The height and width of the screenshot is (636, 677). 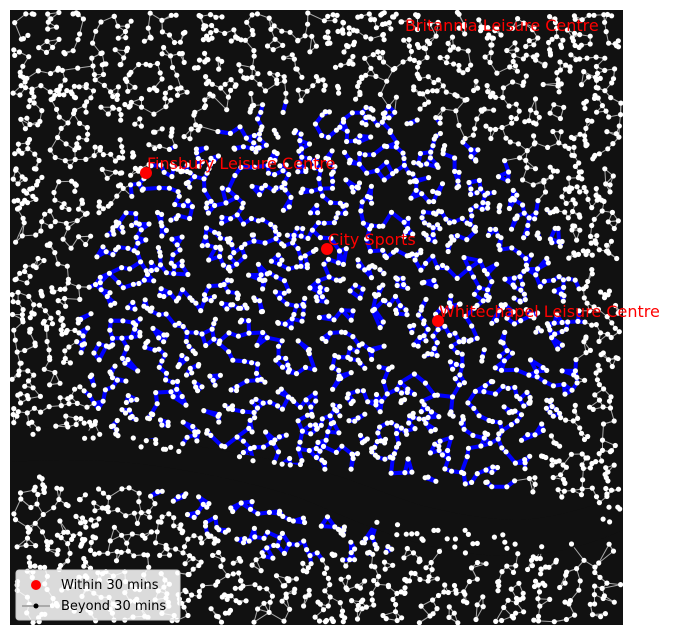 What do you see at coordinates (327, 249) in the screenshot?
I see `city-sports-marker` at bounding box center [327, 249].